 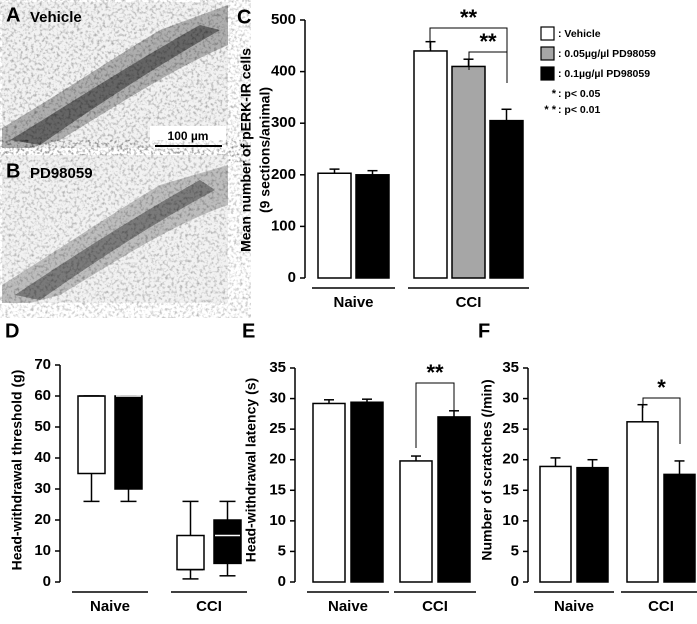 What do you see at coordinates (661, 387) in the screenshot?
I see `annotation: *` at bounding box center [661, 387].